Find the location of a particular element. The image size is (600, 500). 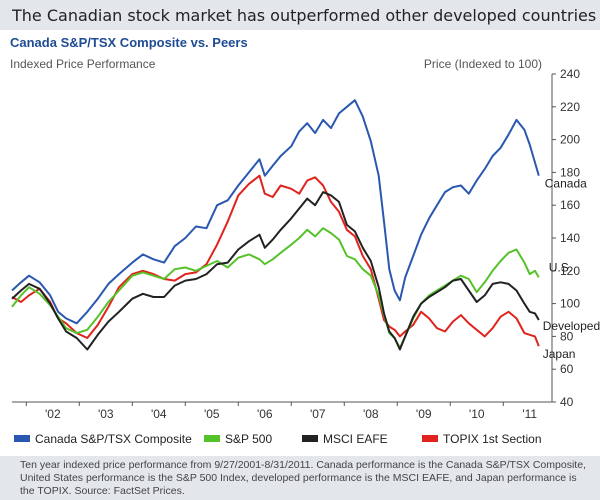

y-tick-label: 60 is located at coordinates (567, 369).